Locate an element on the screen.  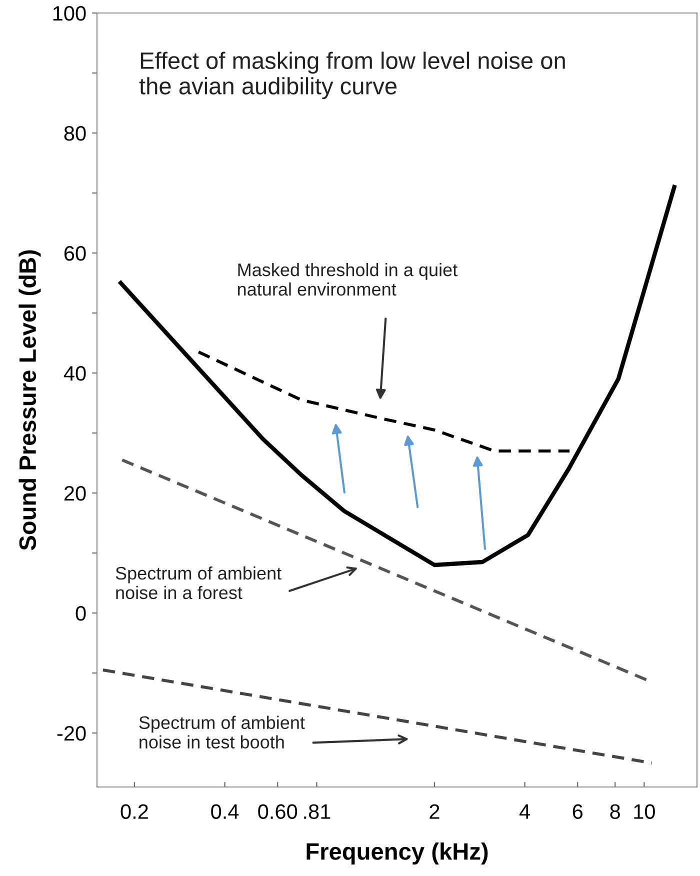
y-tick-label: 80 is located at coordinates (75, 133).